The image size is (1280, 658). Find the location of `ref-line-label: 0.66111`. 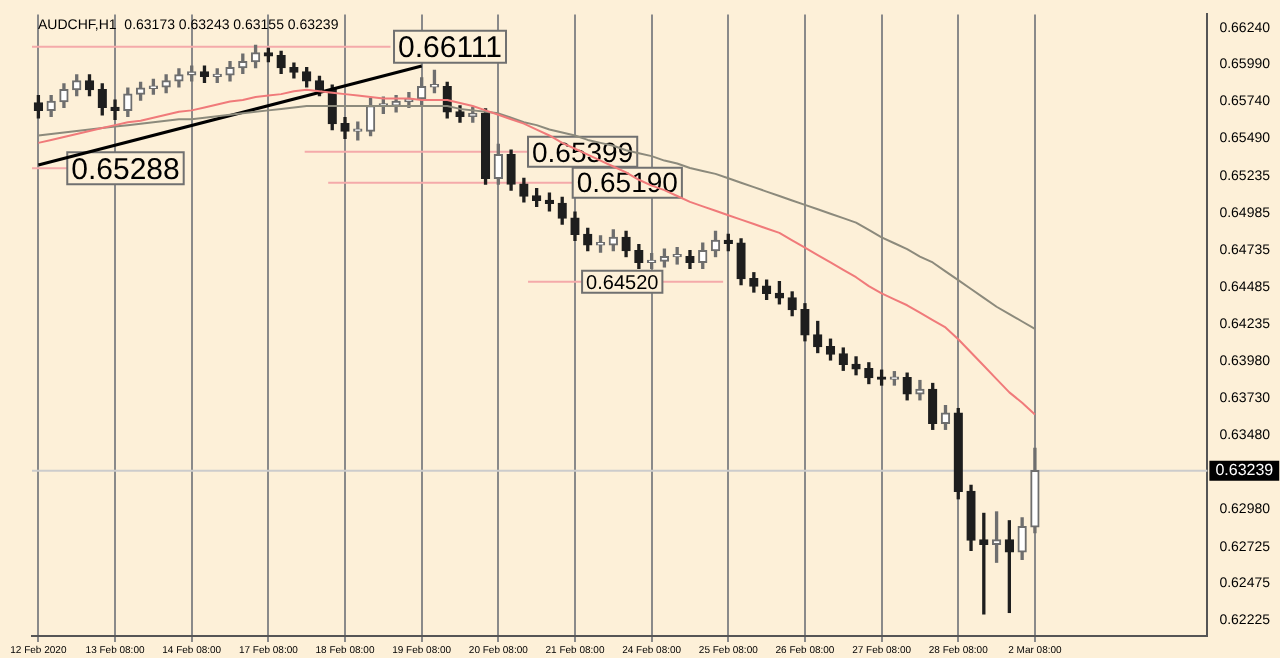

ref-line-label: 0.66111 is located at coordinates (450, 48).